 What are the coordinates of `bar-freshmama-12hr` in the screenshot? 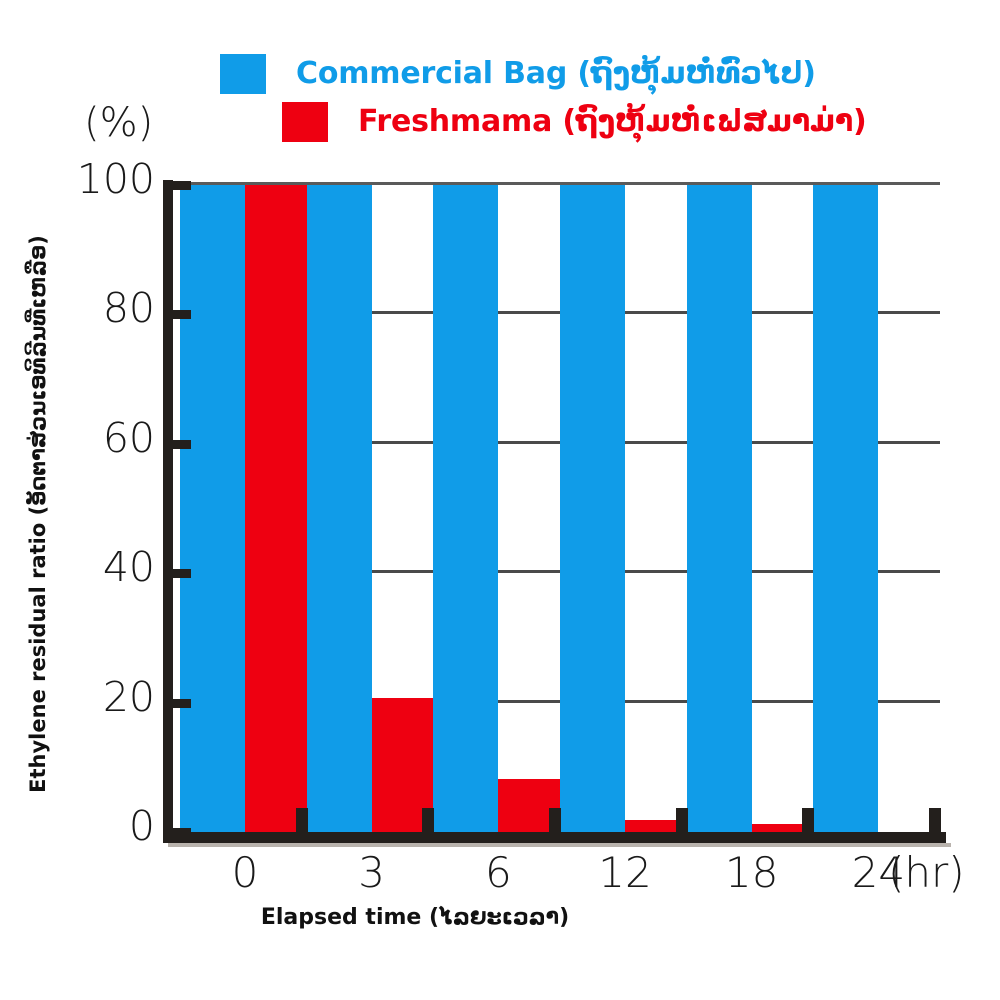 It's located at (657, 825).